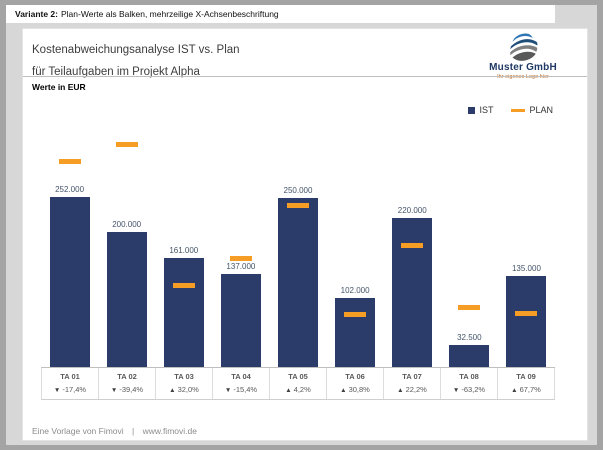 The image size is (603, 450). I want to click on footer-url: www.fimovi.de, so click(169, 431).